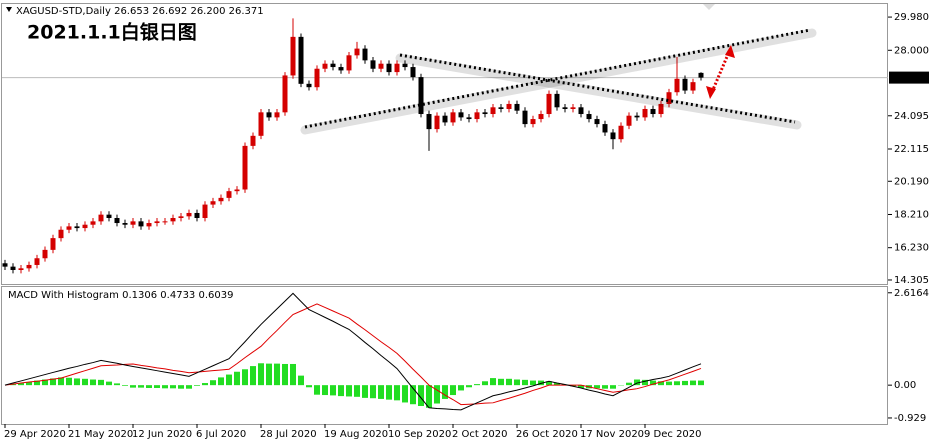 Image resolution: width=930 pixels, height=446 pixels. I want to click on x-tick-label: 6 Jul 2020, so click(221, 434).